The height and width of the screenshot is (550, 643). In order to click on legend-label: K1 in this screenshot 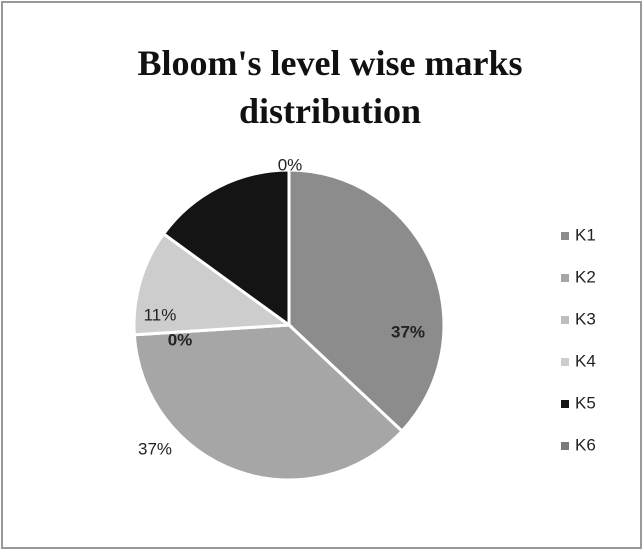, I will do `click(585, 234)`.